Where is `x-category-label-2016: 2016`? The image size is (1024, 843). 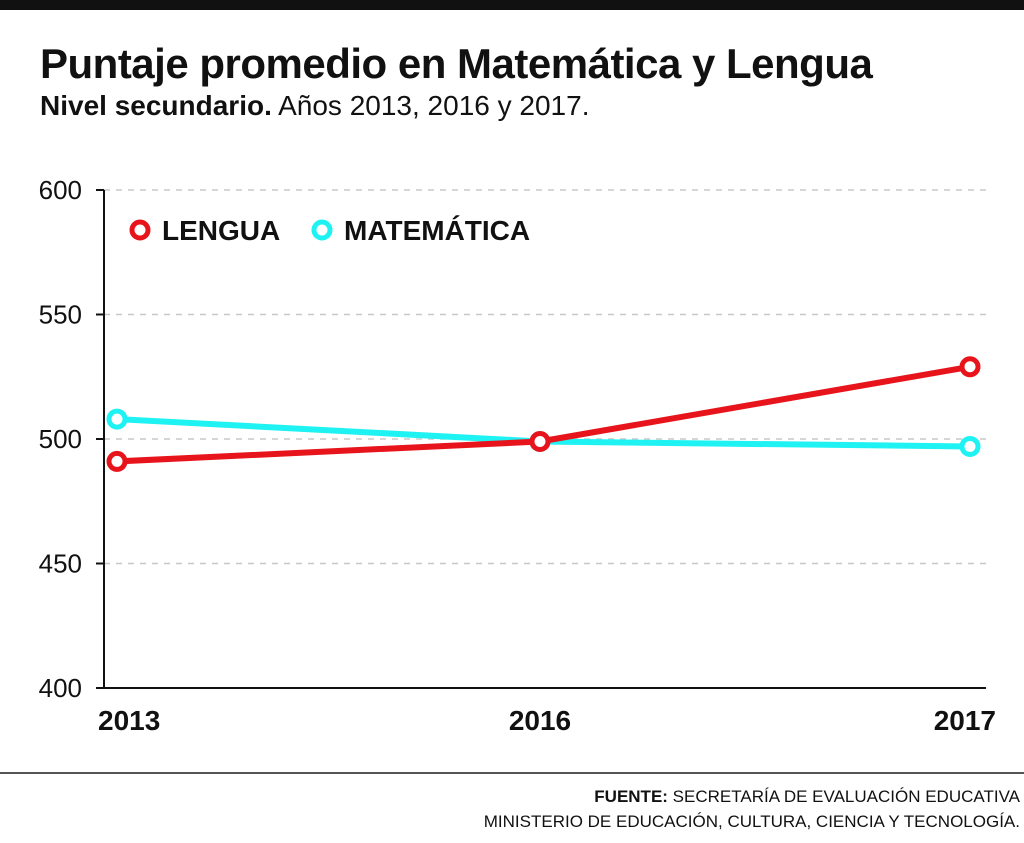 x-category-label-2016: 2016 is located at coordinates (540, 720).